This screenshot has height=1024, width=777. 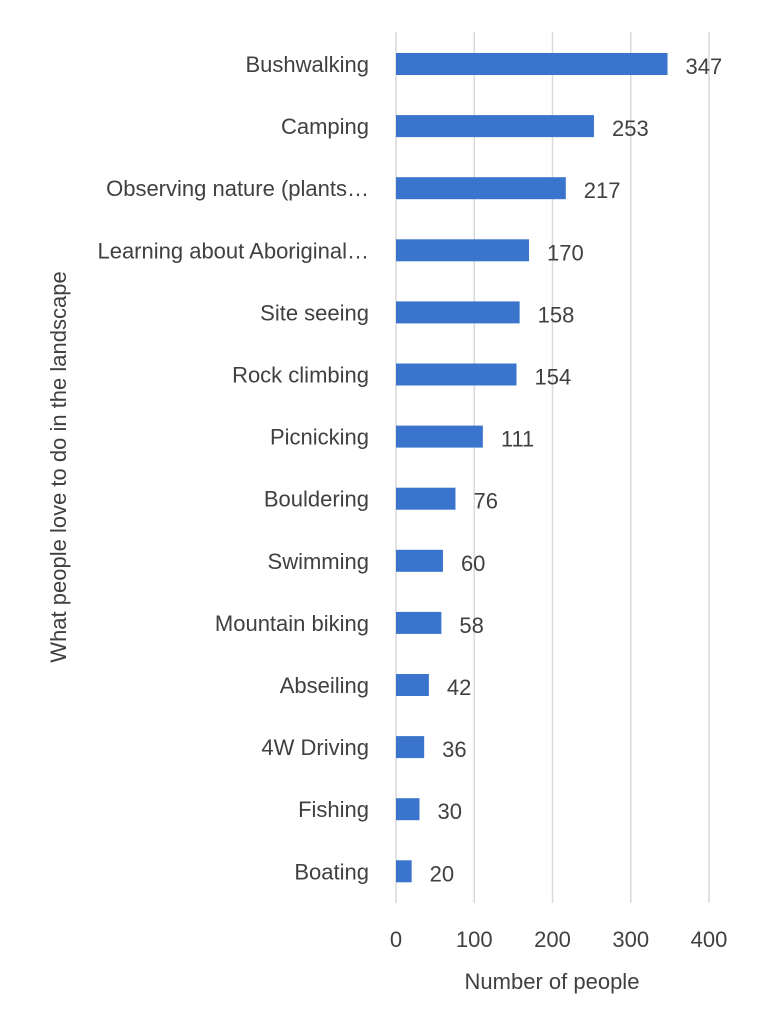 What do you see at coordinates (517, 439) in the screenshot?
I see `data-label-6: 111` at bounding box center [517, 439].